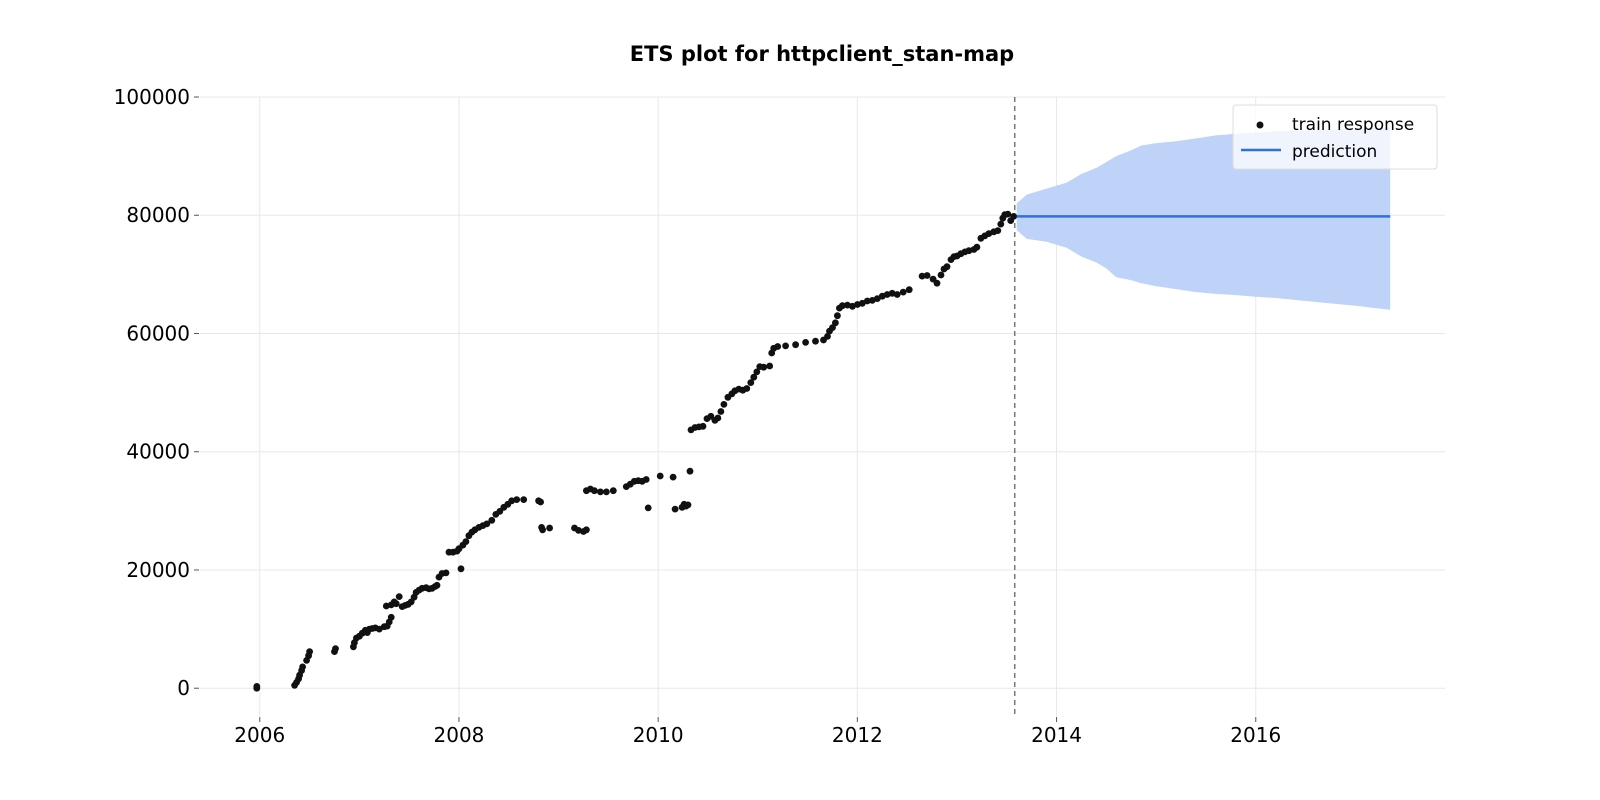  Describe the element at coordinates (158, 333) in the screenshot. I see `y-tick-label: 60000` at that location.